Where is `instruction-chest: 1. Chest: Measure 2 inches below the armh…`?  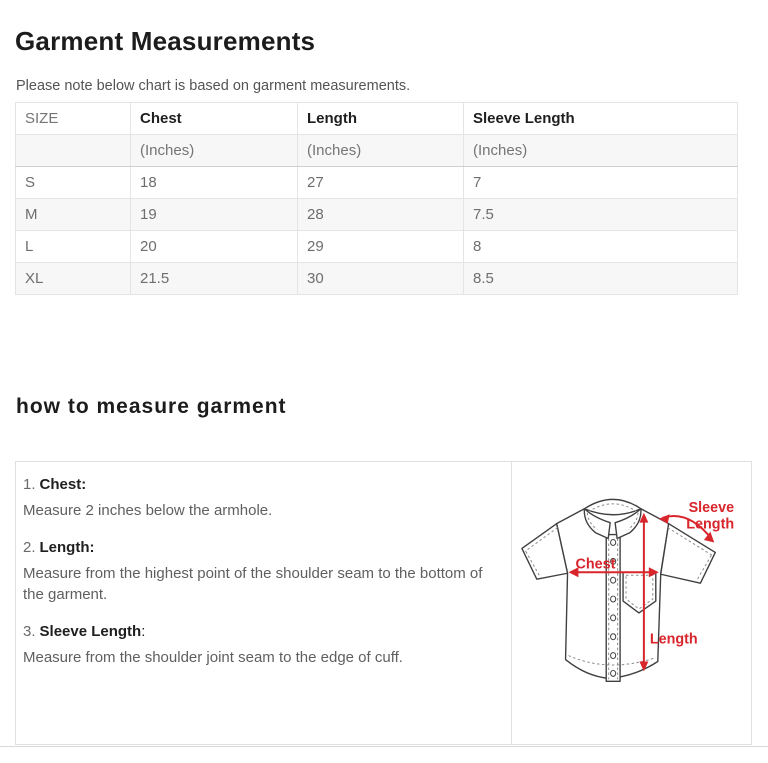
instruction-chest: 1. Chest: Measure 2 inches below the armh… is located at coordinates (261, 498).